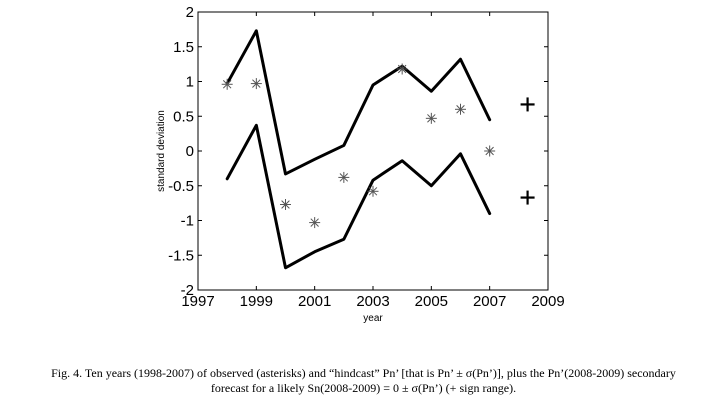  I want to click on x-axis-label: year, so click(373, 318).